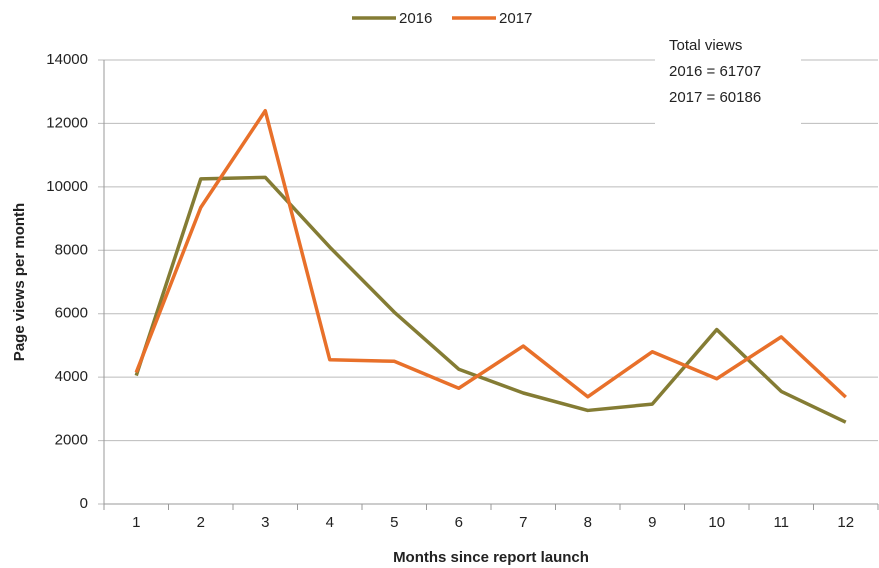  I want to click on y-axis-title: Page views per month, so click(19, 282).